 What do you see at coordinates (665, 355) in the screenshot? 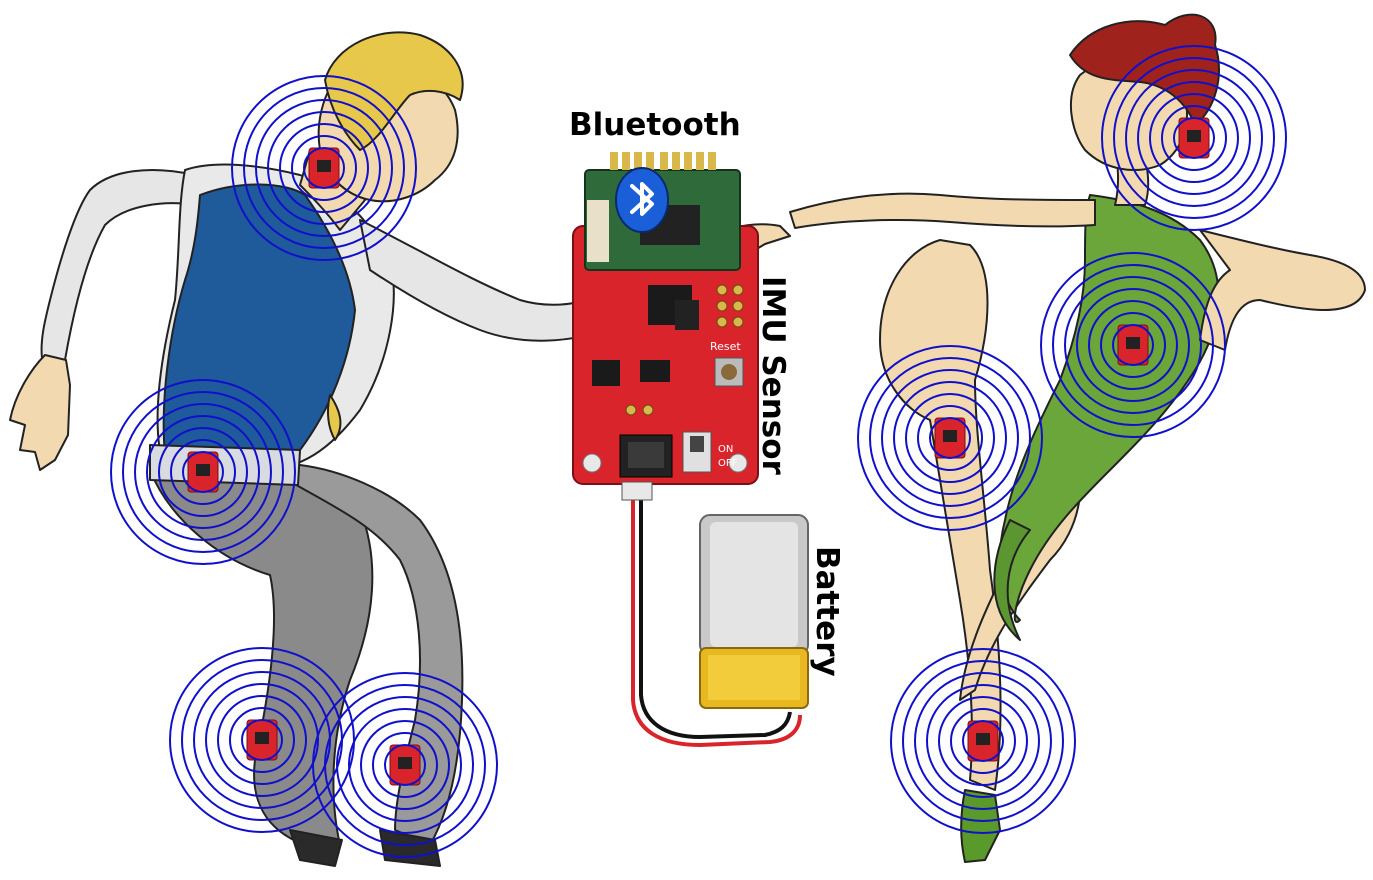
I see `imu-sensor-board: Reset ON OFF` at bounding box center [665, 355].